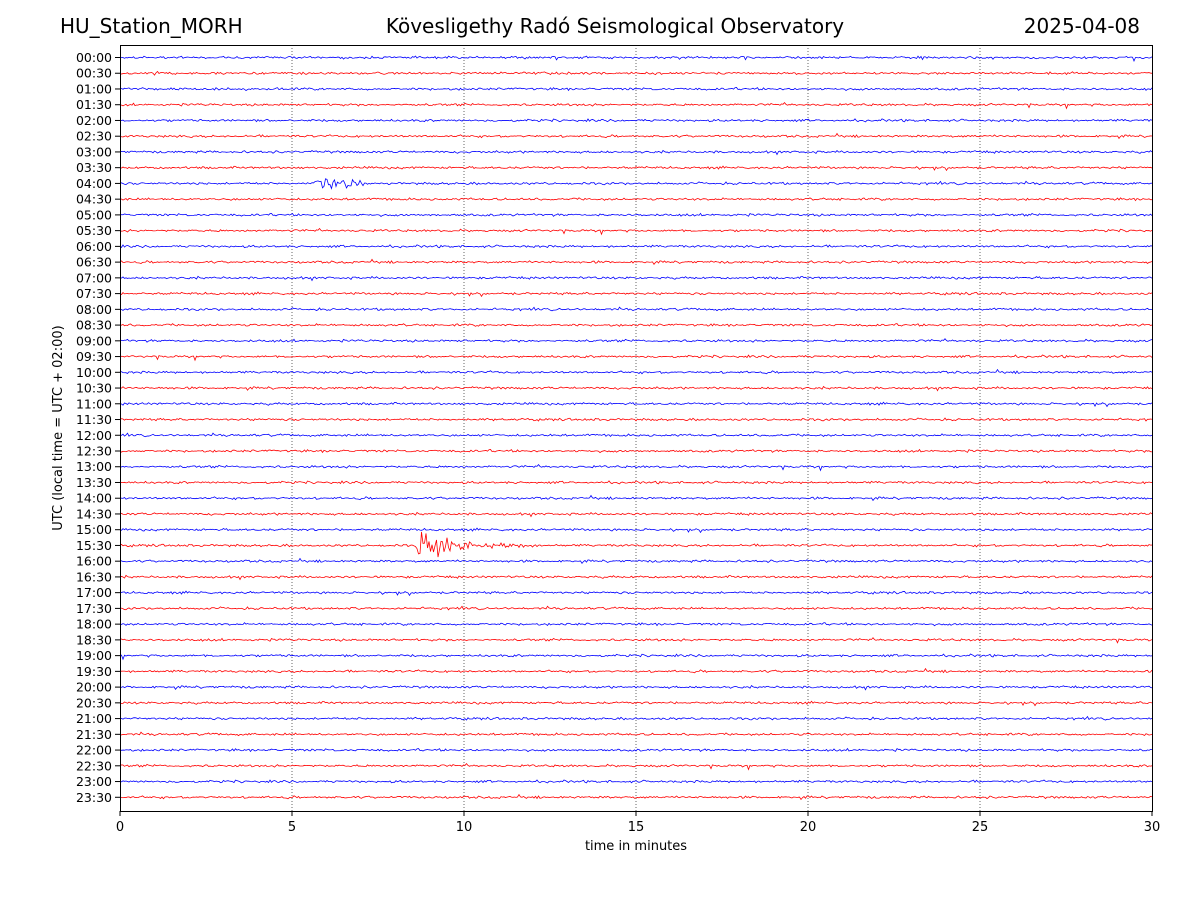  Describe the element at coordinates (94, 246) in the screenshot. I see `y-tick-label: 06:00` at that location.